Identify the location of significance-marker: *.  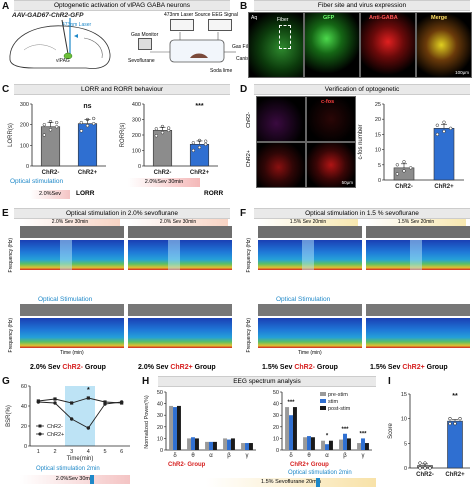
(88, 390).